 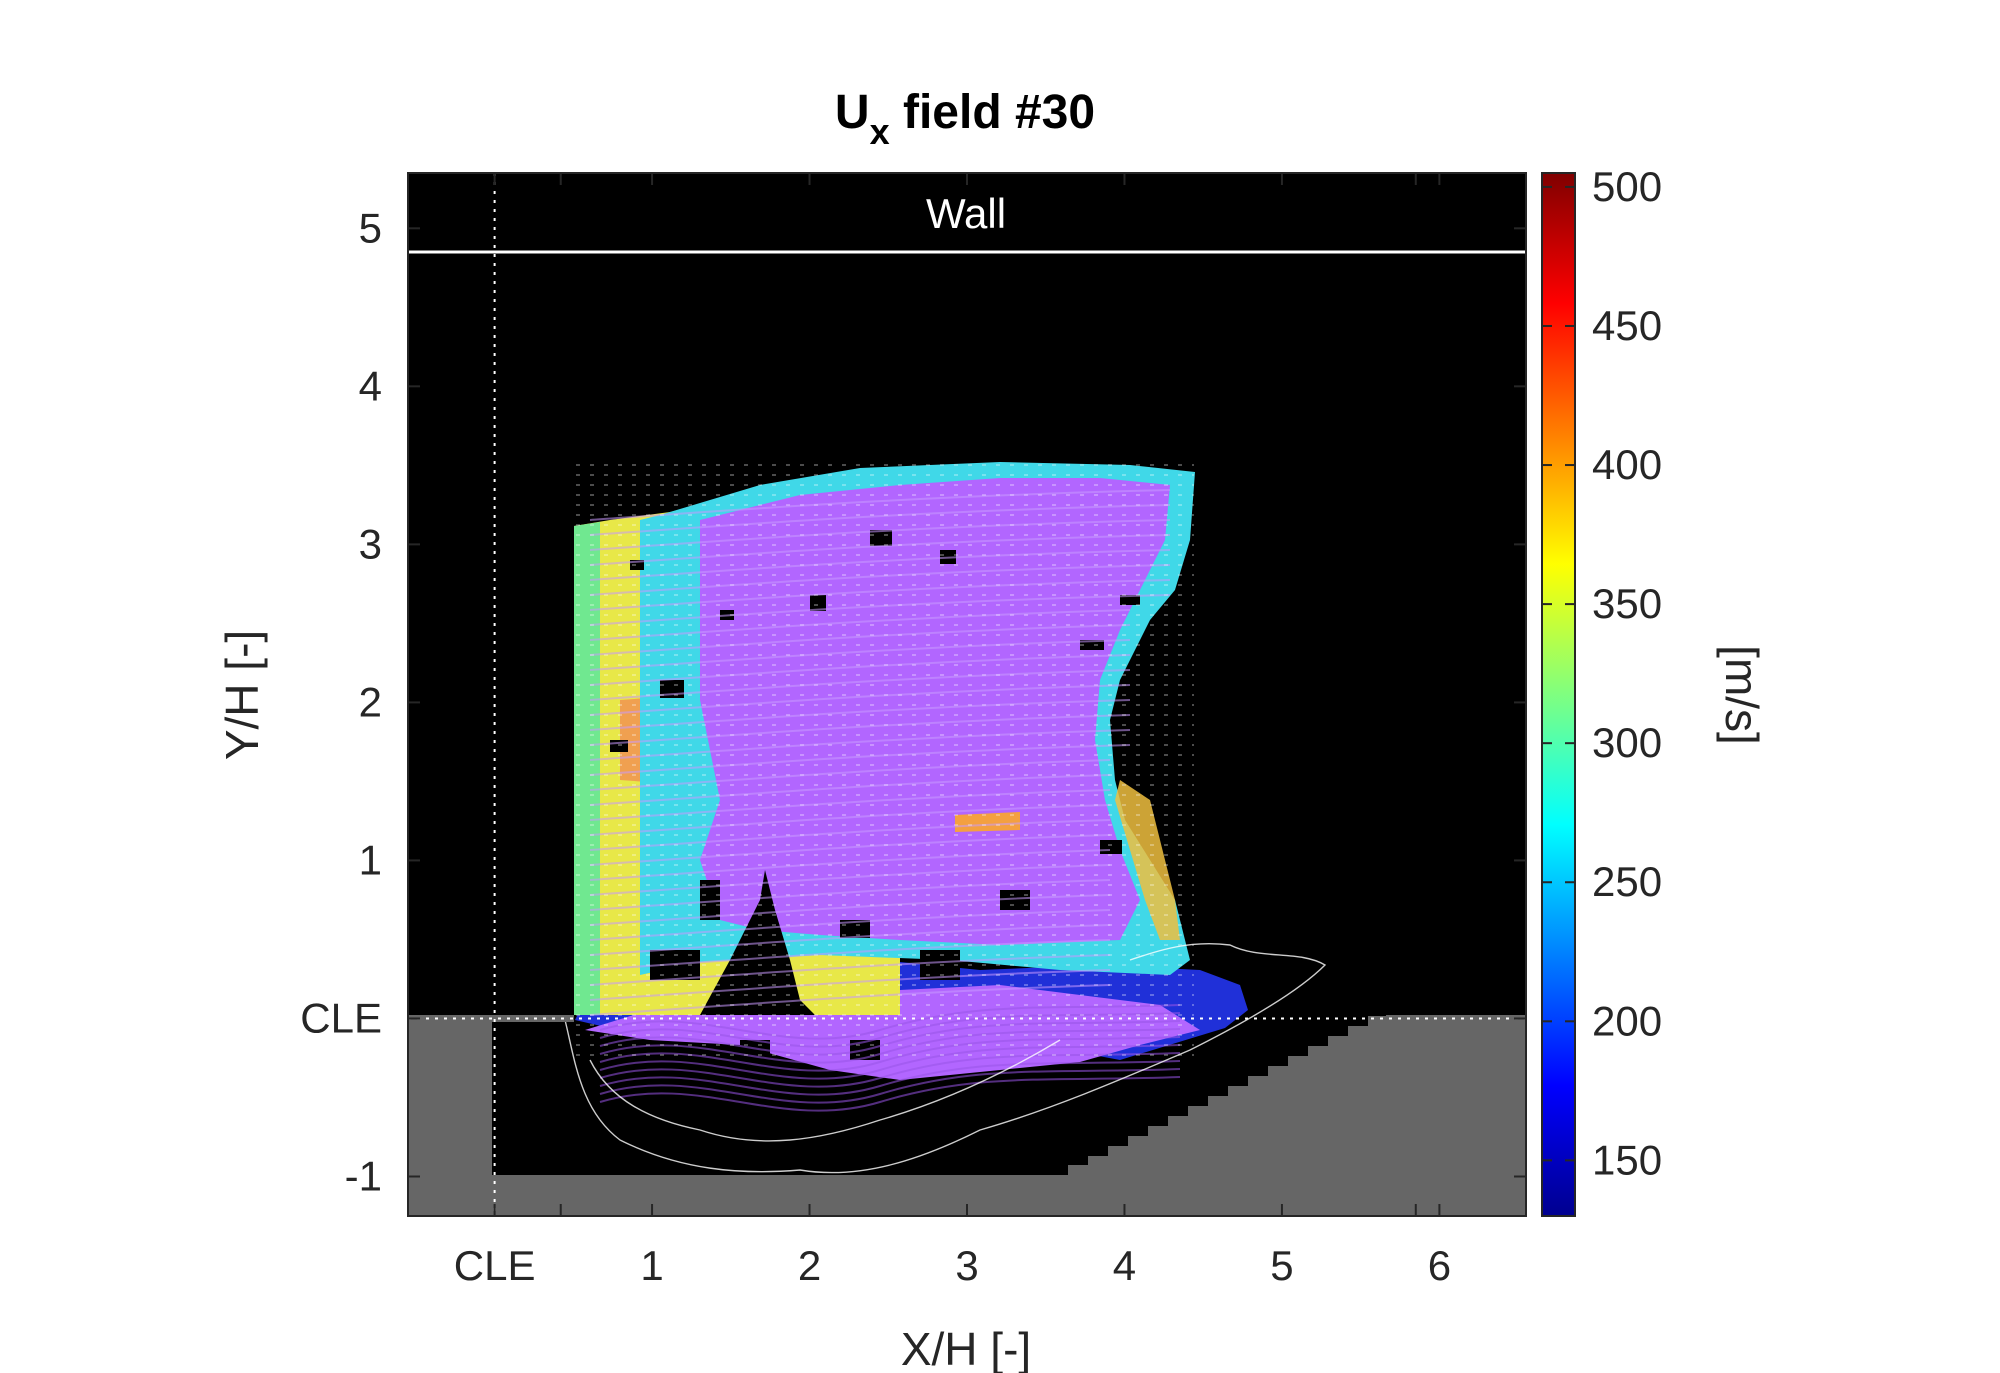 What do you see at coordinates (1627, 464) in the screenshot?
I see `colorbar-tick-label: 400` at bounding box center [1627, 464].